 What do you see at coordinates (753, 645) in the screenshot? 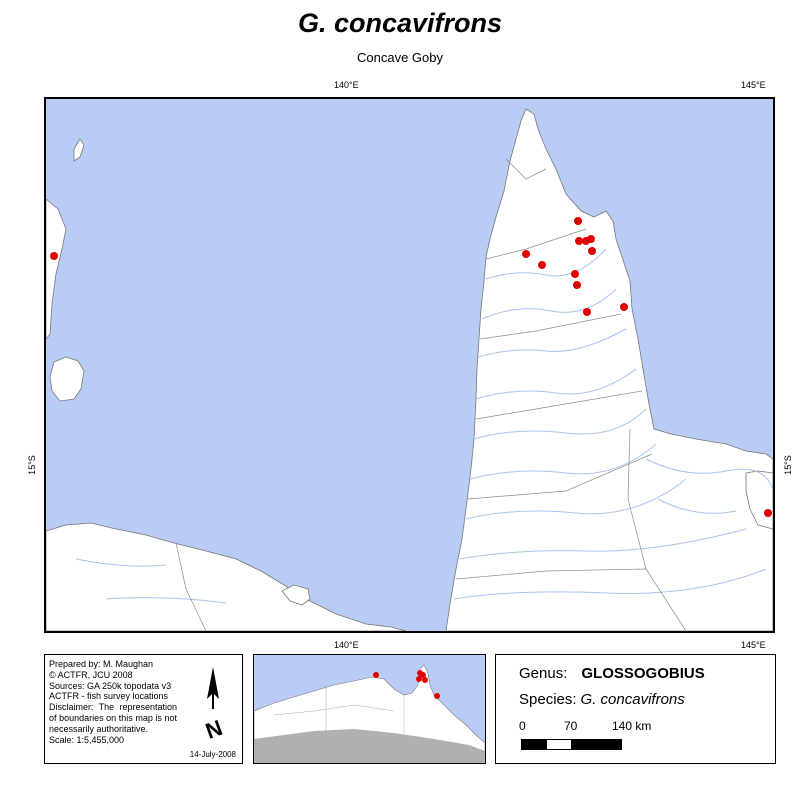
I see `lon-label-bottom-145: 145°E` at bounding box center [753, 645].